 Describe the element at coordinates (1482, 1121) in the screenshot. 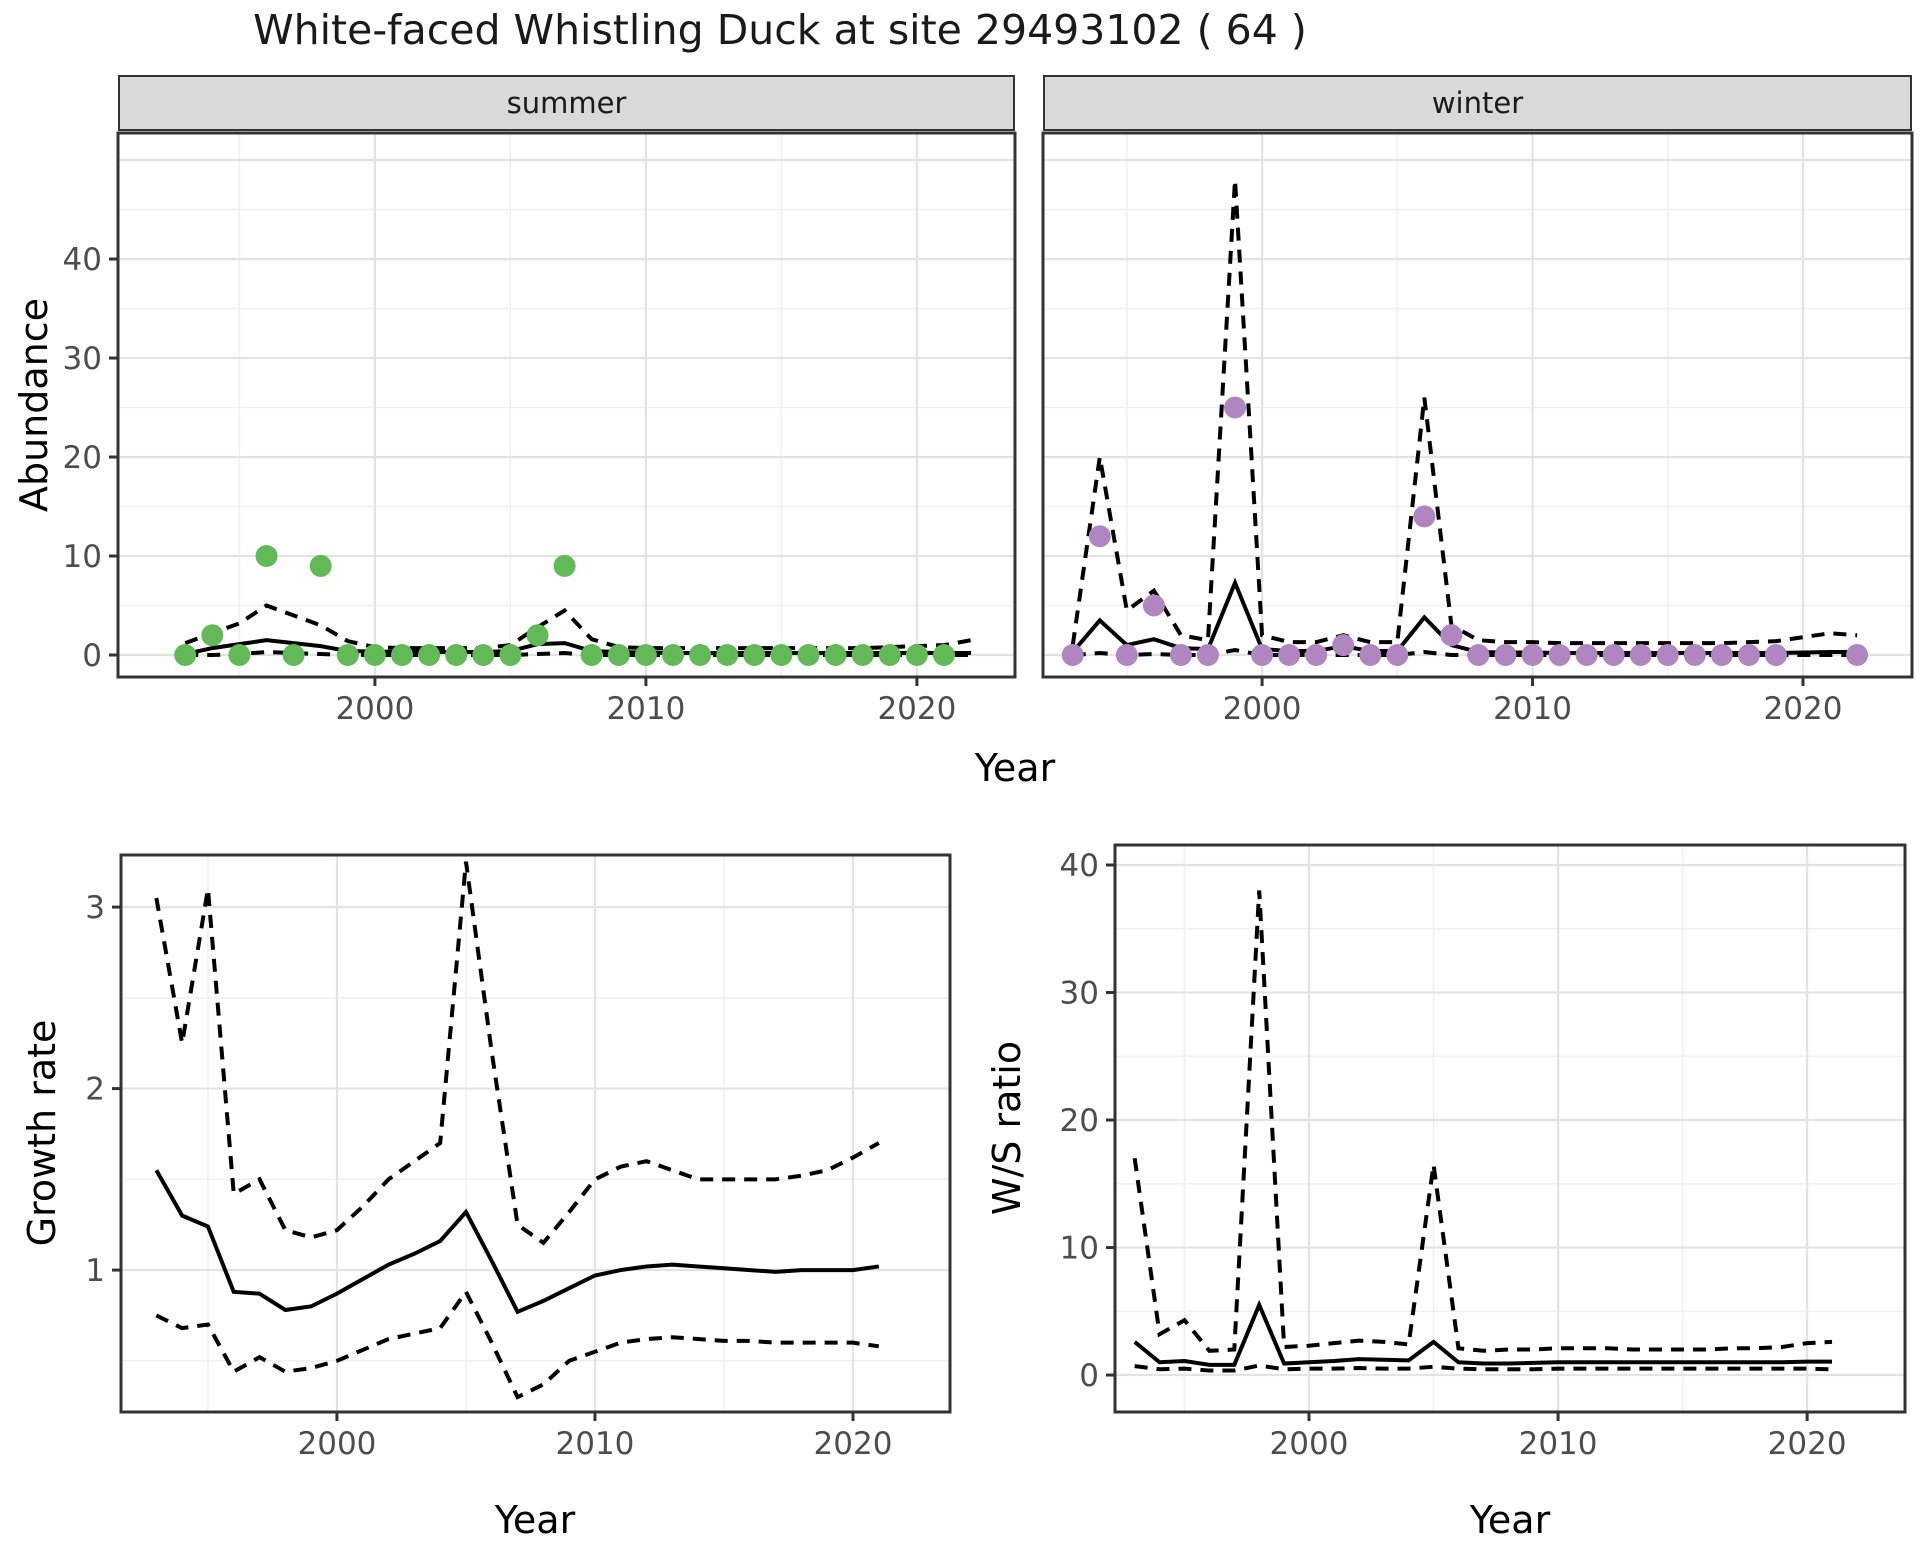

I see `ws_ratio-upper-ci-line` at that location.